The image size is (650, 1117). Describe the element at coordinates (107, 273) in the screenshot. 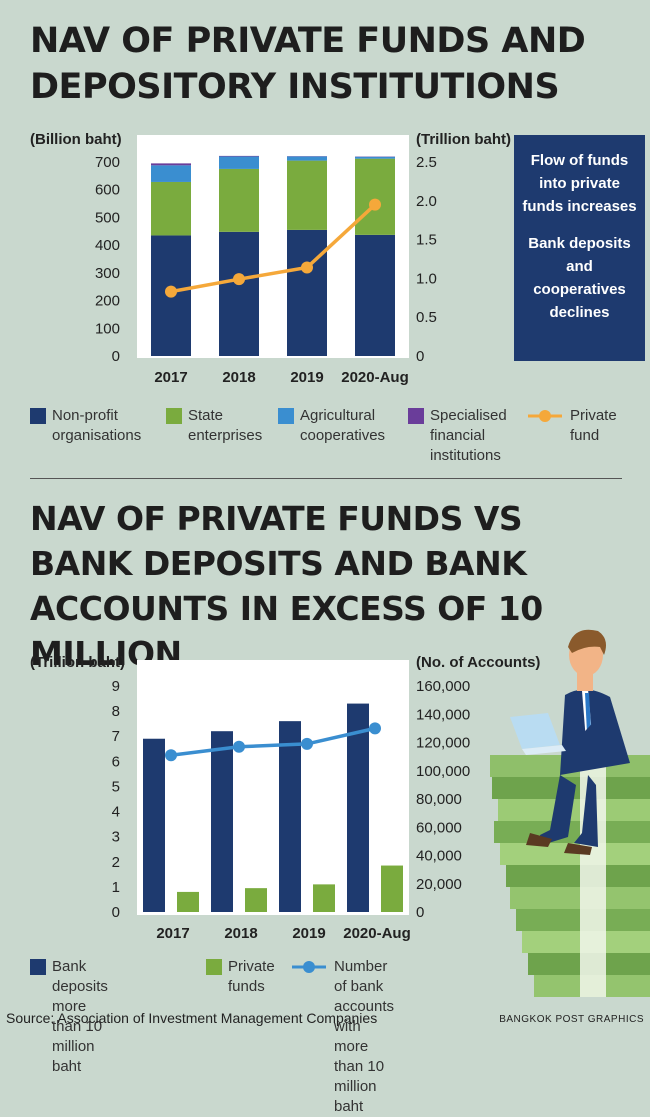

I see `chart1-y-tick-300: 300` at that location.